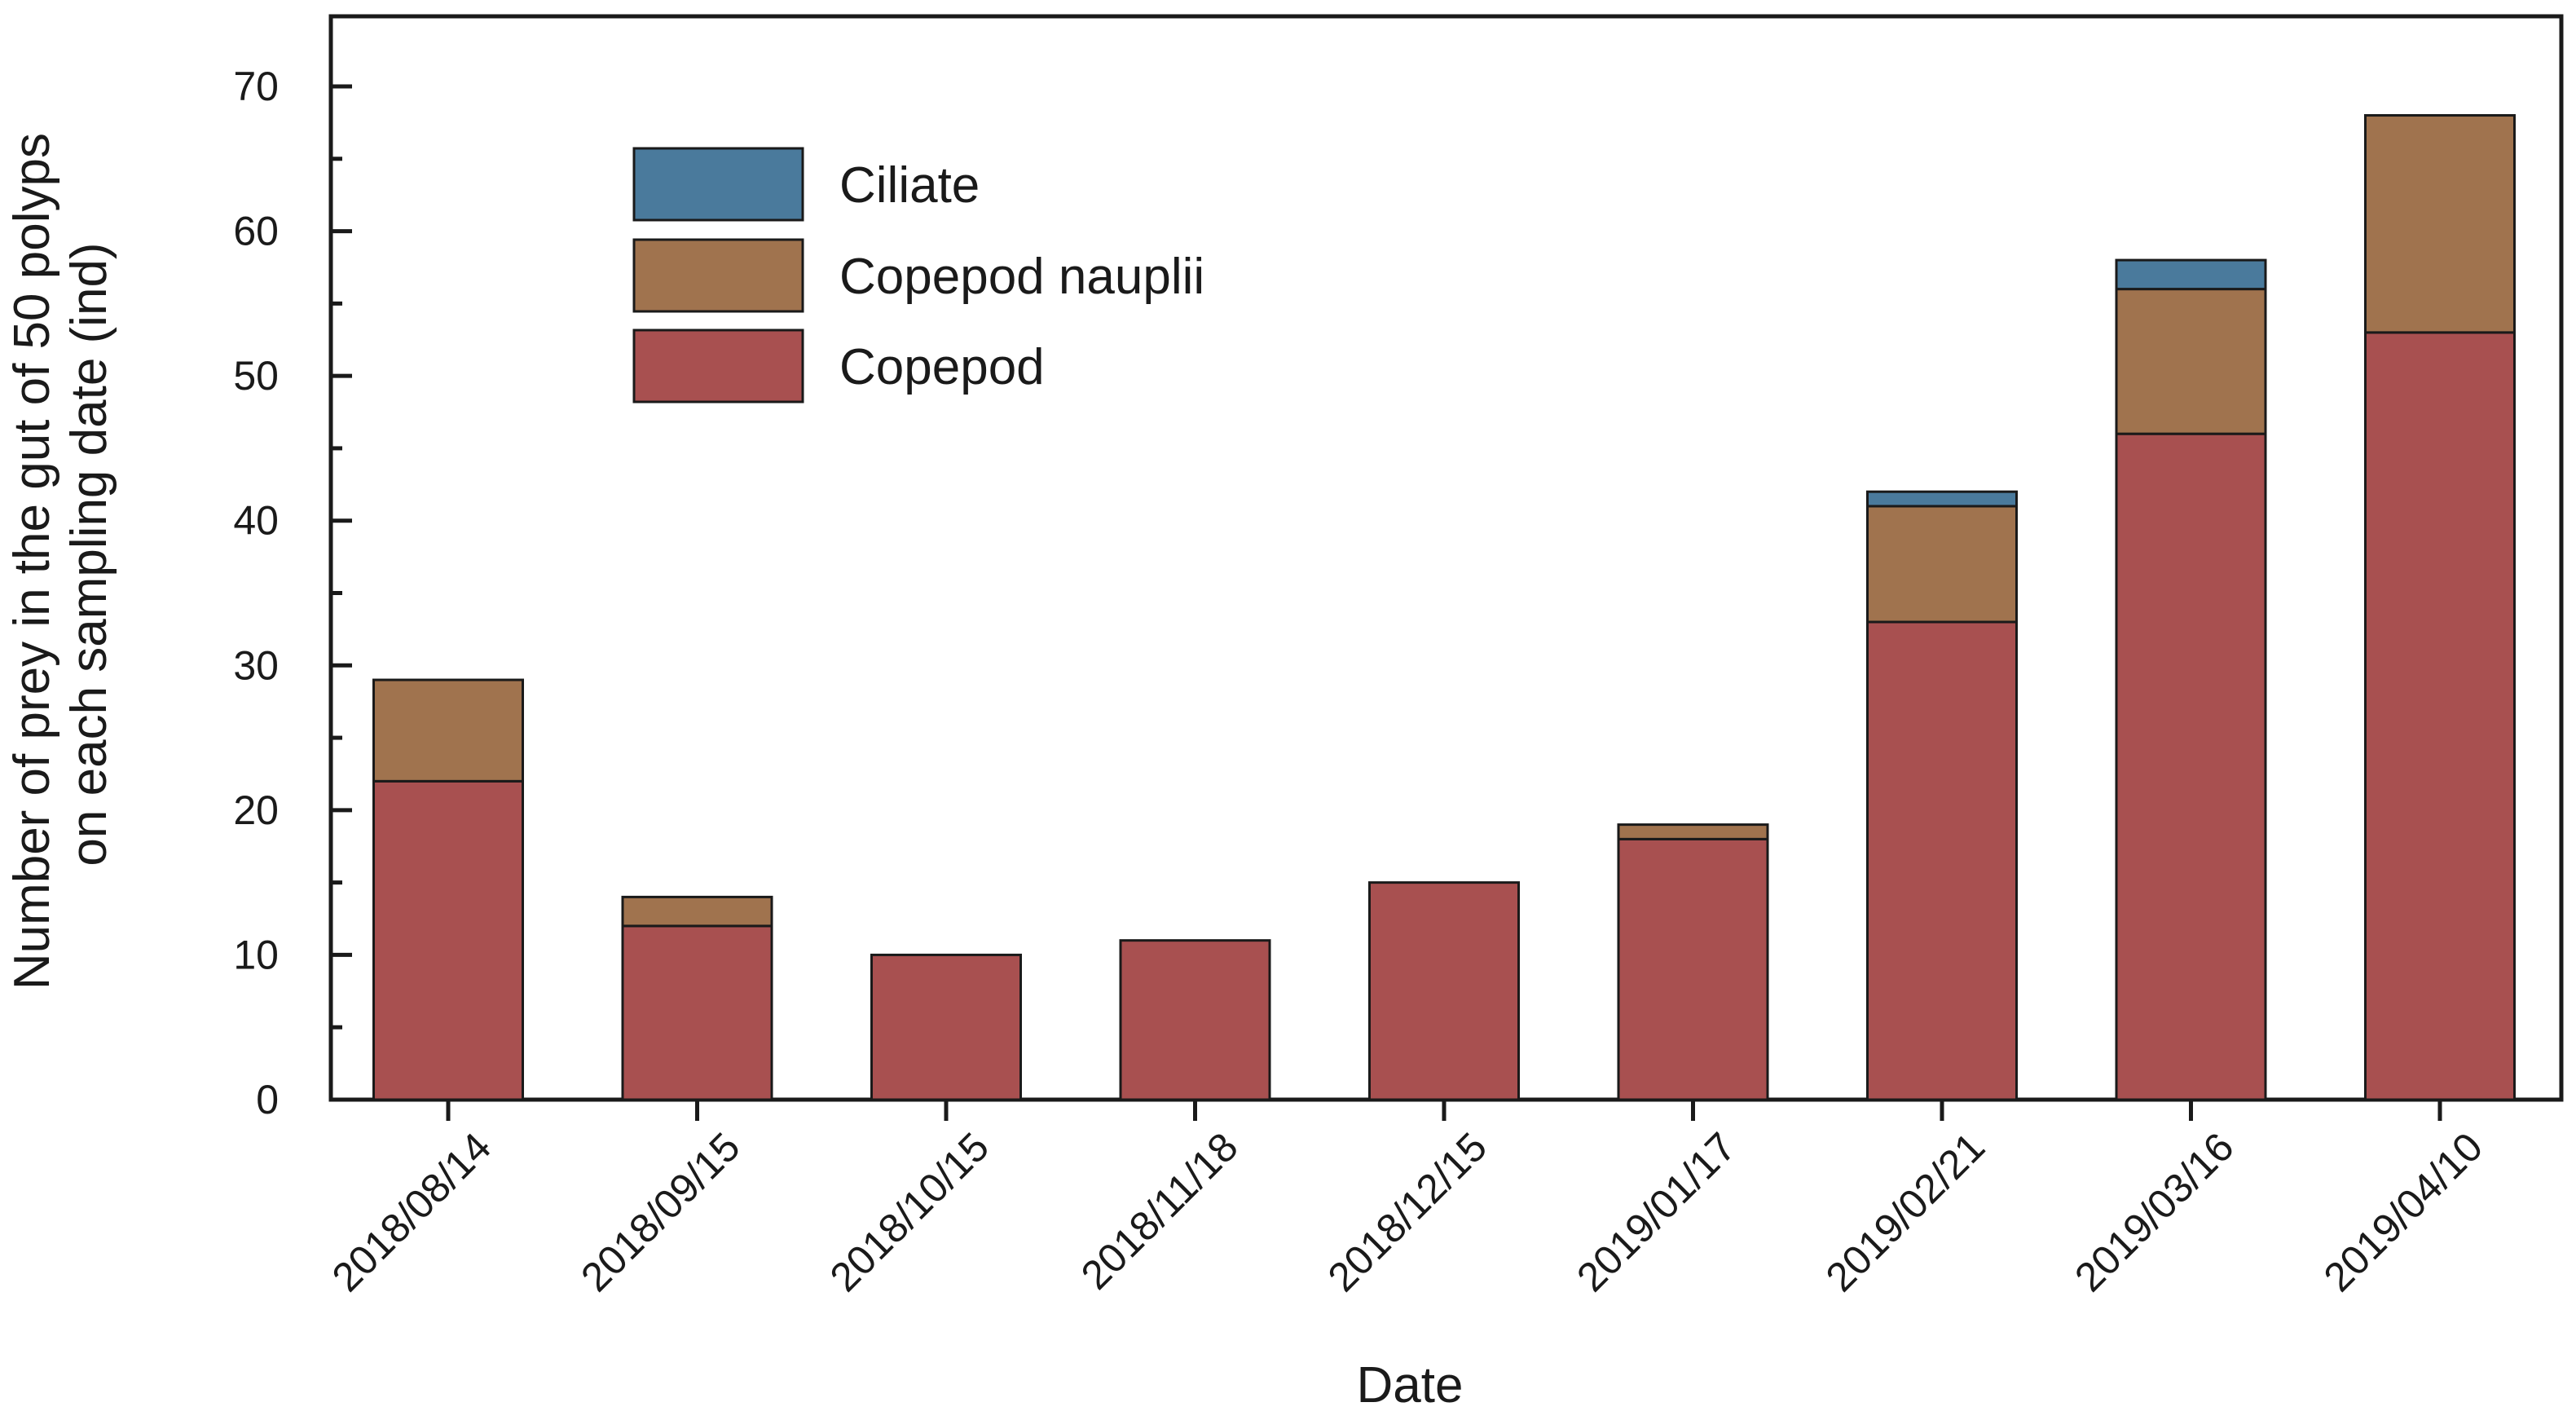  What do you see at coordinates (256, 955) in the screenshot?
I see `y-tick-label: 10` at bounding box center [256, 955].